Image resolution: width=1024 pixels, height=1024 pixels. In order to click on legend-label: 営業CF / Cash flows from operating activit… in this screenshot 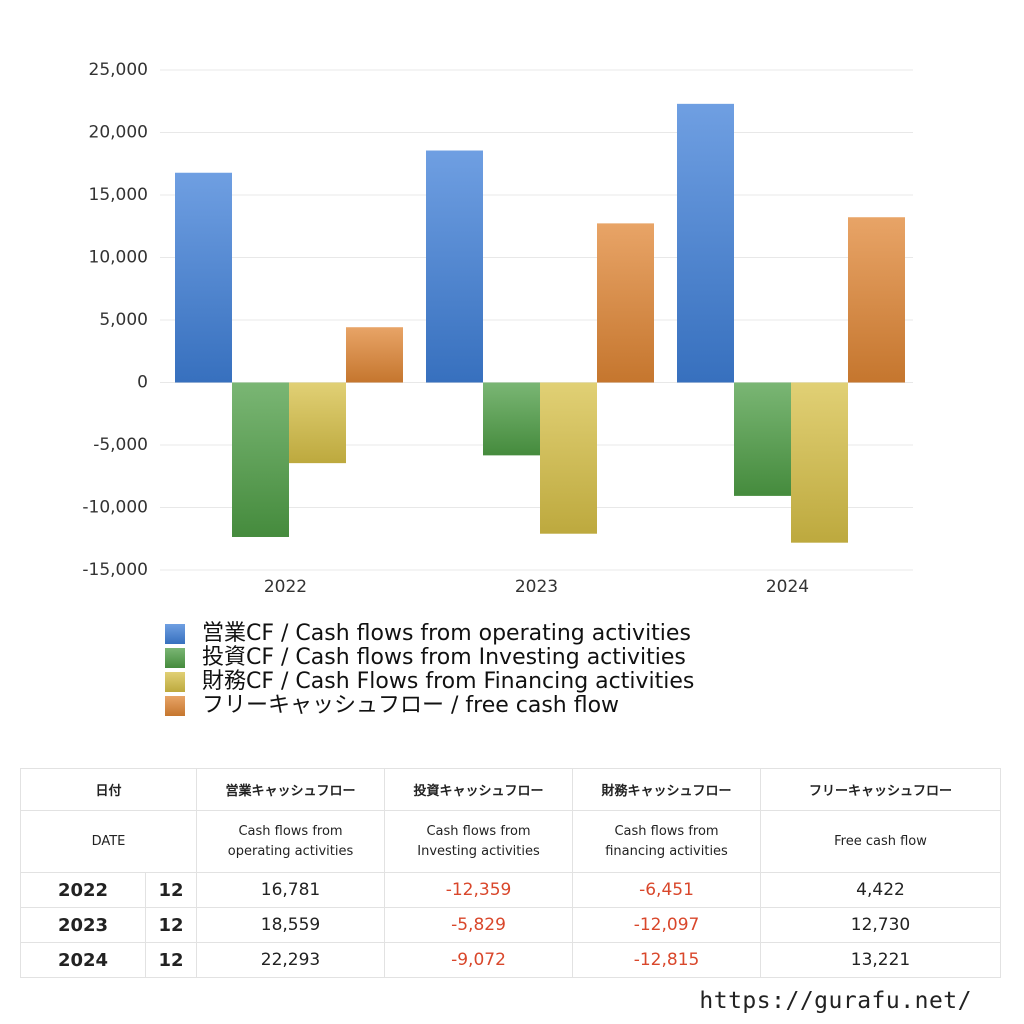, I will do `click(446, 633)`.